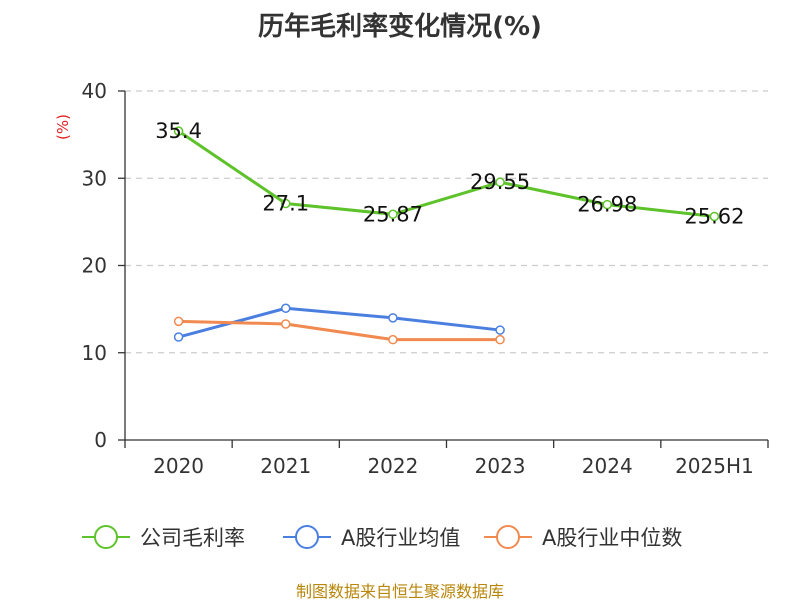 Image resolution: width=800 pixels, height=602 pixels. I want to click on y-axis-unit-label: (%), so click(63, 127).